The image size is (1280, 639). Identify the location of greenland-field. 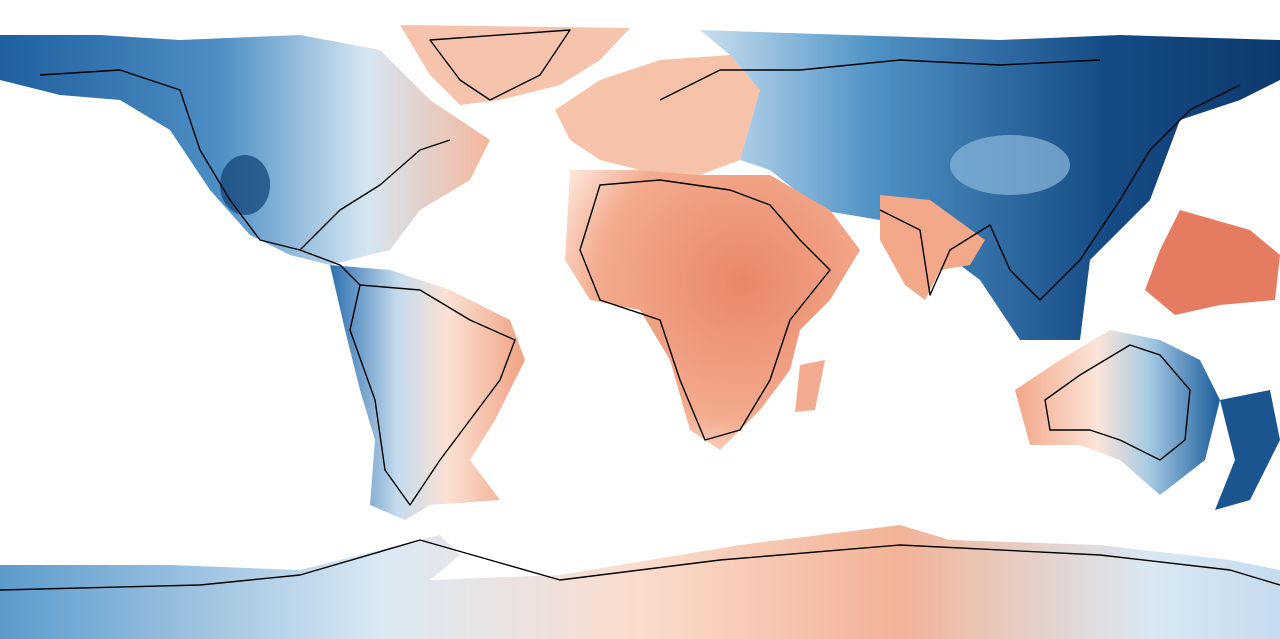
(515, 65).